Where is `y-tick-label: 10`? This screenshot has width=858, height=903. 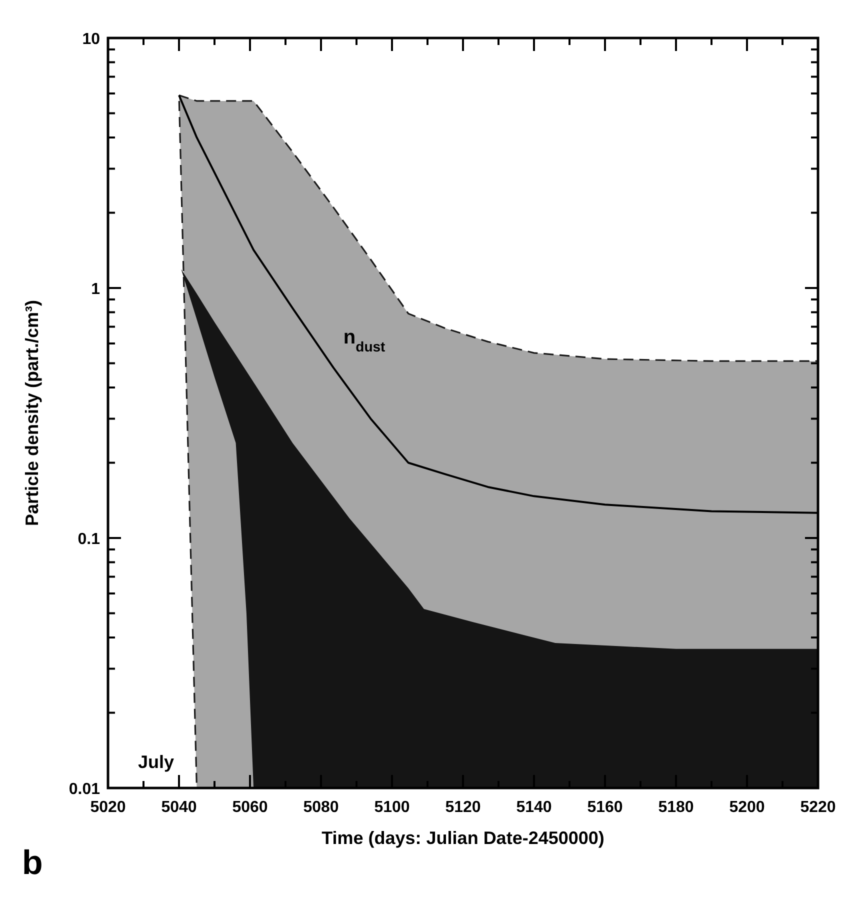
y-tick-label: 10 is located at coordinates (91, 39).